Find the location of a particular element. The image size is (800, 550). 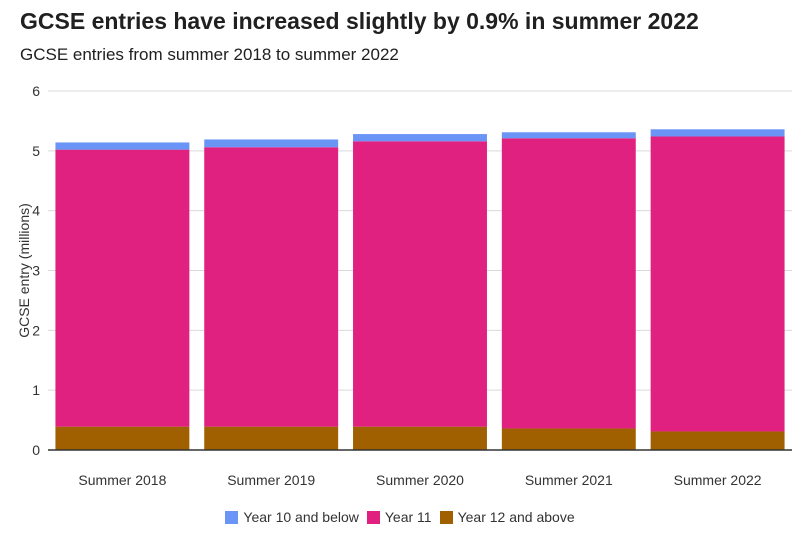

y-tick-label: 4 is located at coordinates (36, 211).